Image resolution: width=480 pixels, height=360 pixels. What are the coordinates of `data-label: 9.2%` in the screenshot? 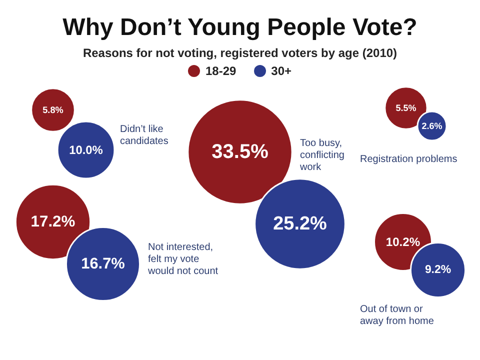 It's located at (438, 270).